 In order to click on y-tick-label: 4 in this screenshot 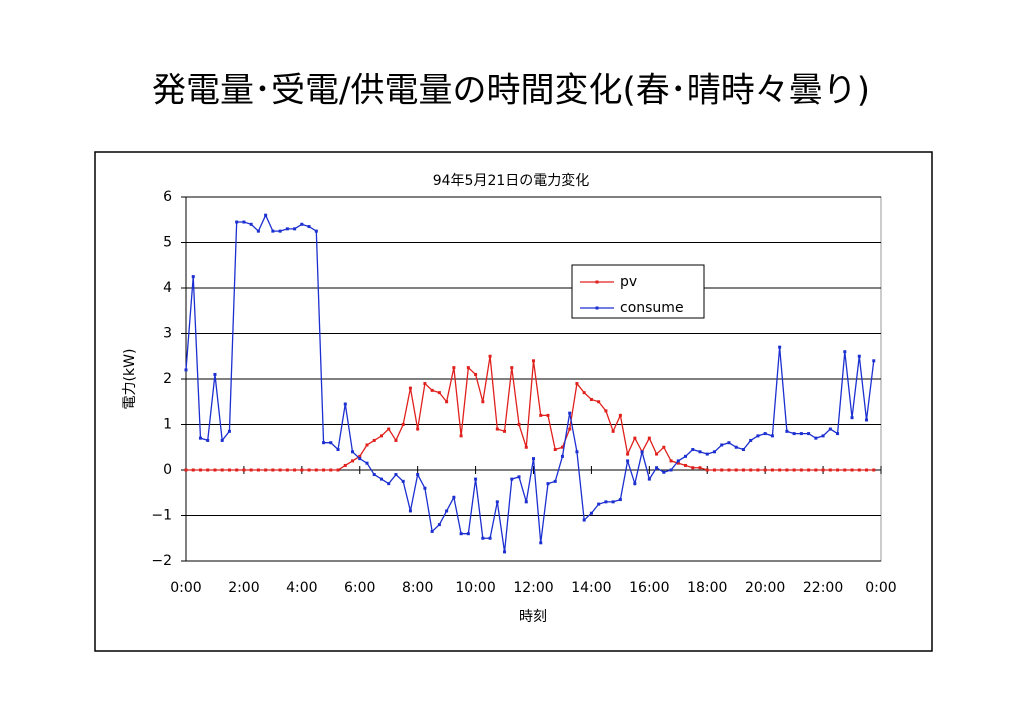, I will do `click(167, 288)`.